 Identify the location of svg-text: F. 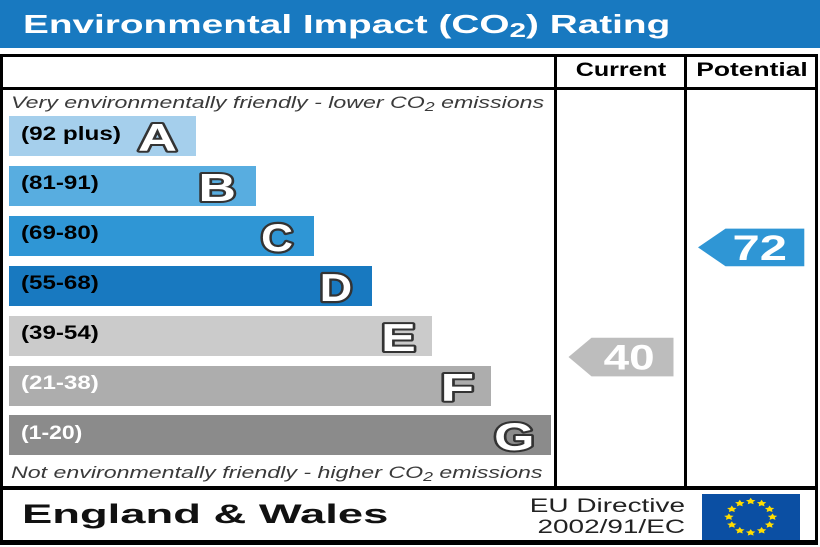
(457, 387).